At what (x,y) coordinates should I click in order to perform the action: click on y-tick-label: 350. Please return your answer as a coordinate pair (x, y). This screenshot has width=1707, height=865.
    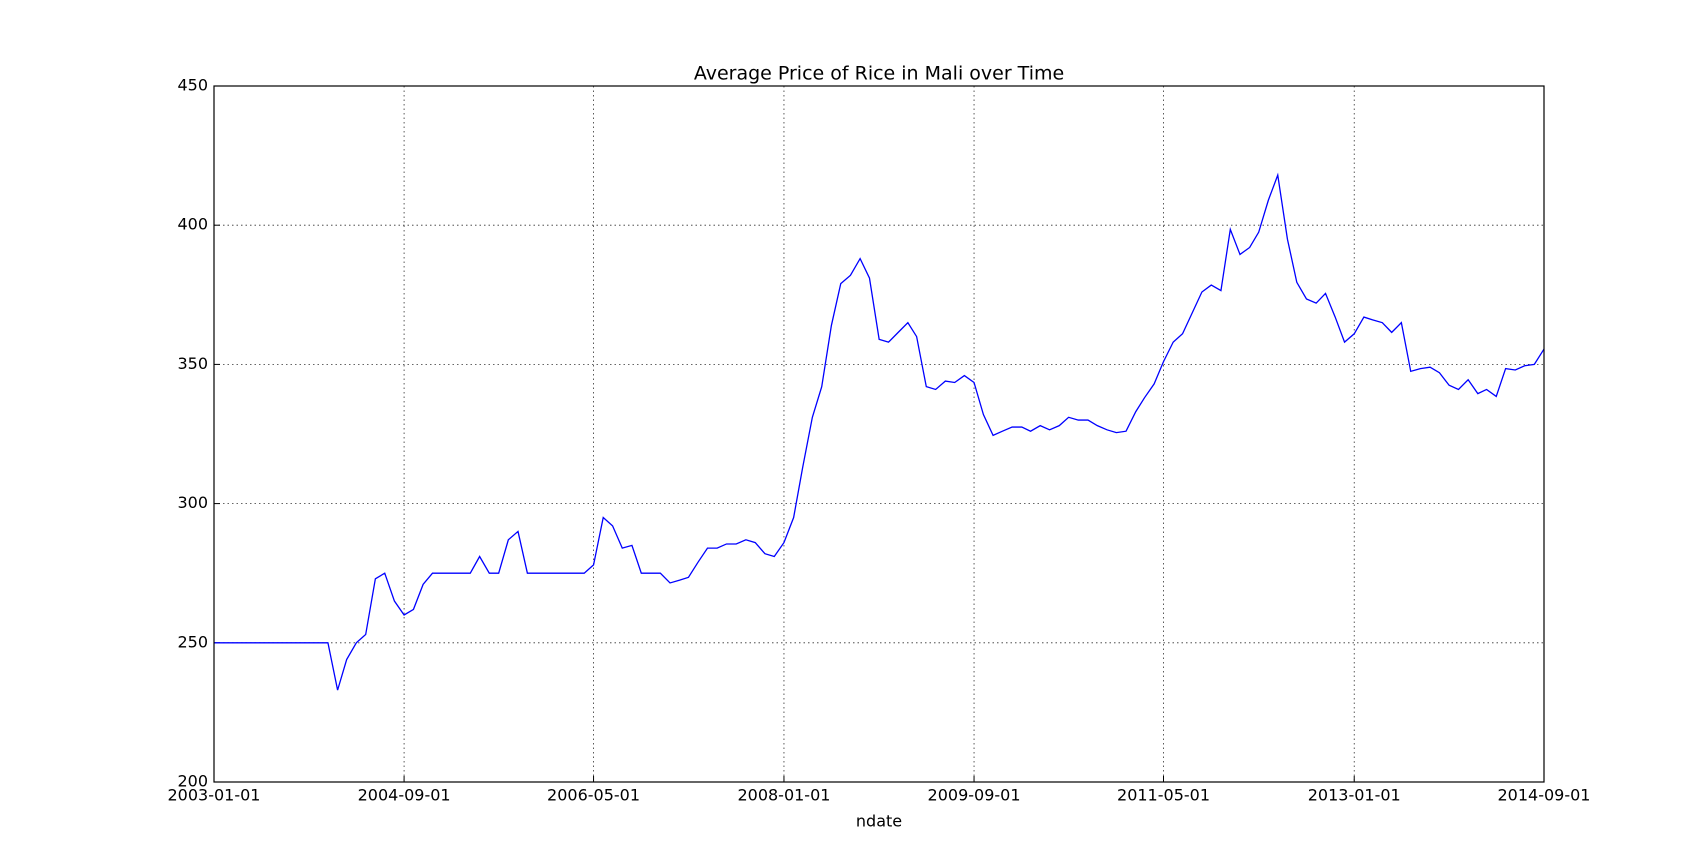
    Looking at the image, I should click on (192, 363).